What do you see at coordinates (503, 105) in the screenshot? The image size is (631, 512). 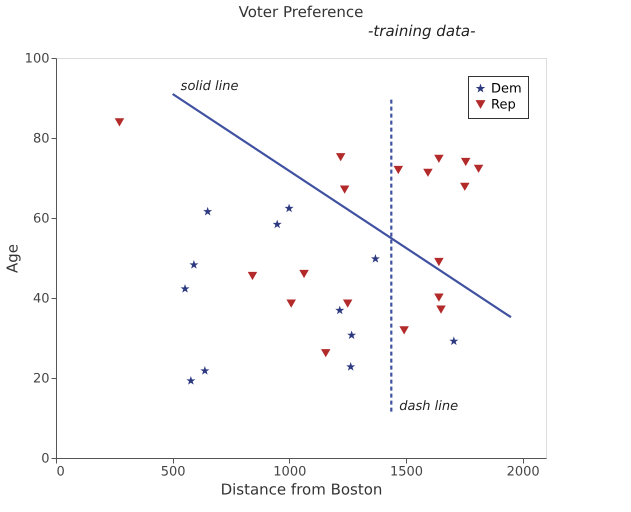 I see `legend-label: Rep` at bounding box center [503, 105].